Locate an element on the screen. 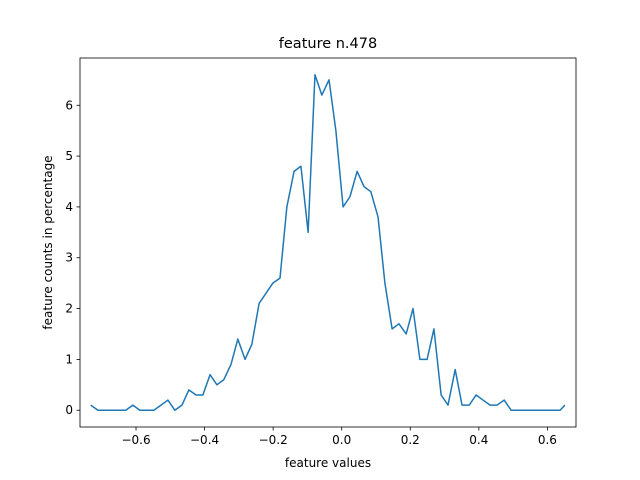 This screenshot has height=480, width=640. x-tick-label: 0.4 is located at coordinates (478, 440).